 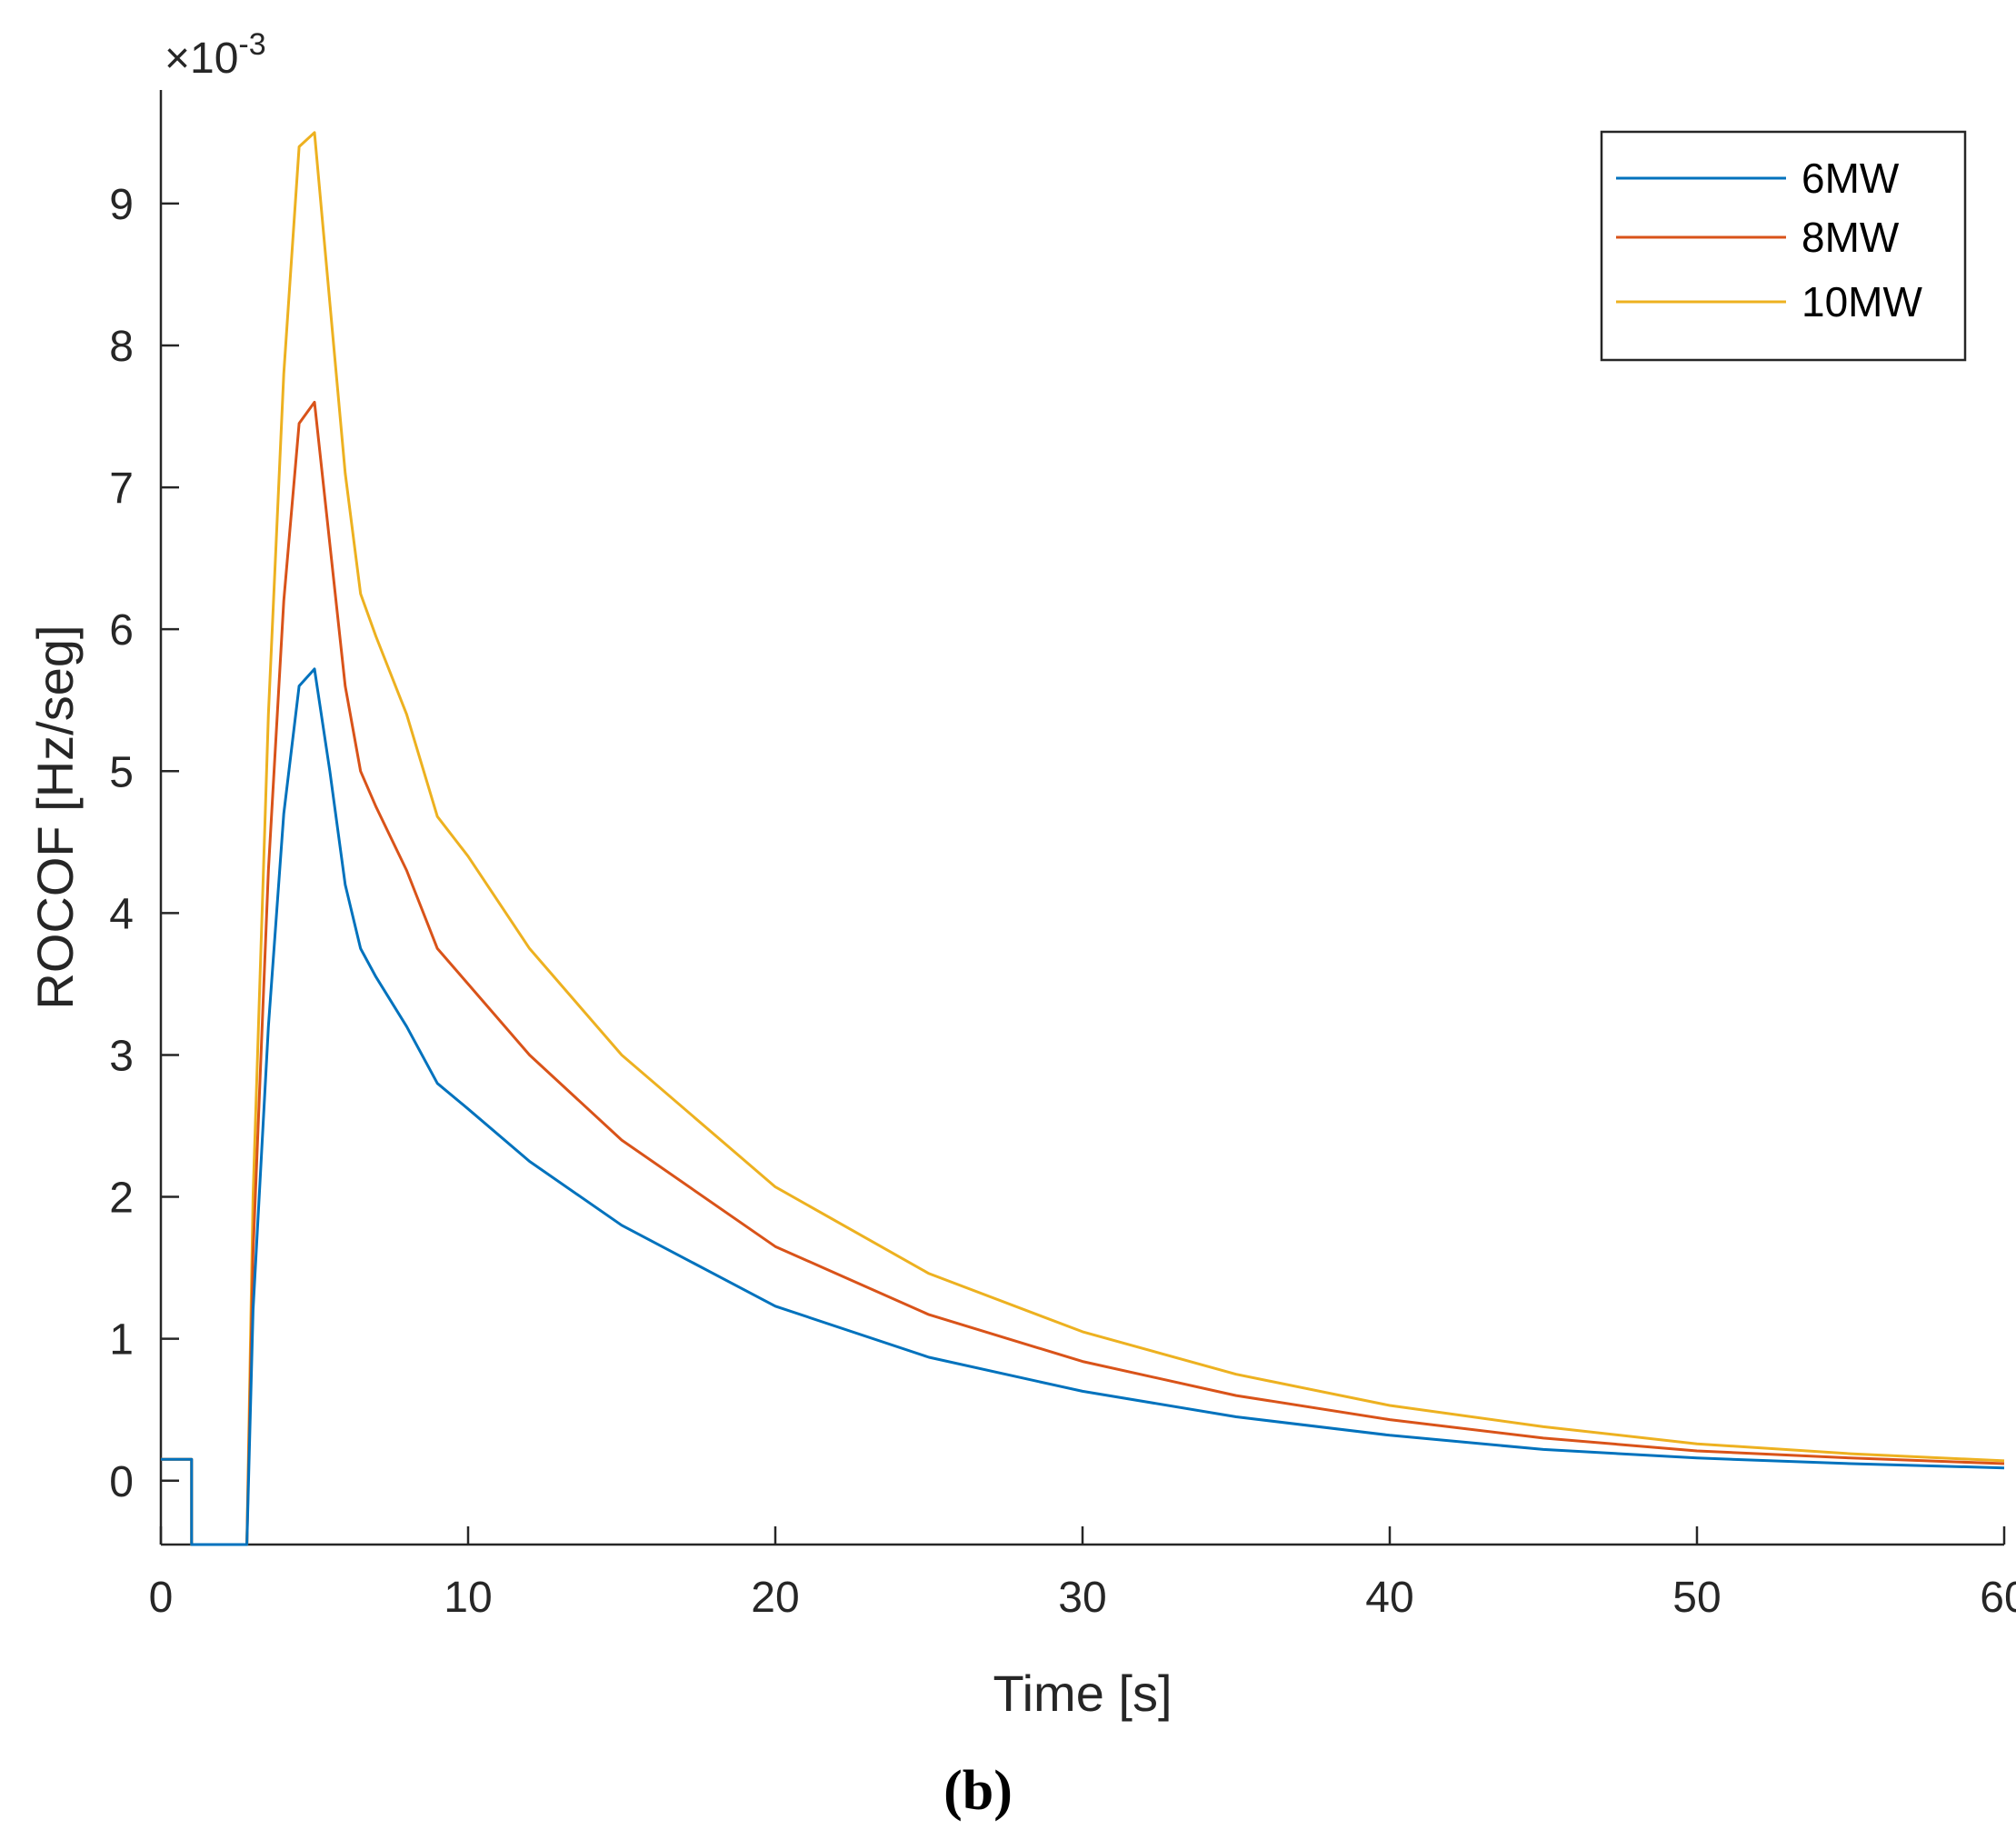 I want to click on x-tick-label: 40, so click(x=1389, y=1598).